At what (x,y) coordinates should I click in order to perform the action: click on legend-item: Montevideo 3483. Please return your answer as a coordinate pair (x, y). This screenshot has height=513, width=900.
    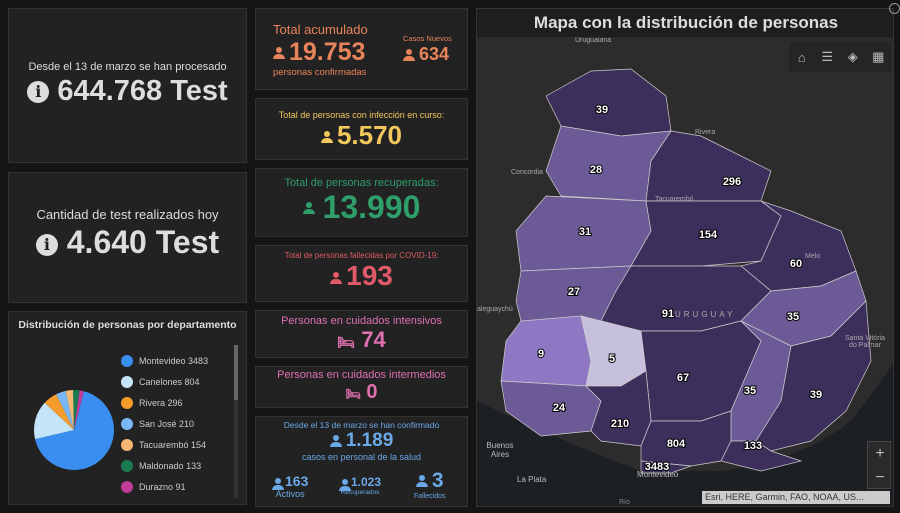
    Looking at the image, I should click on (164, 360).